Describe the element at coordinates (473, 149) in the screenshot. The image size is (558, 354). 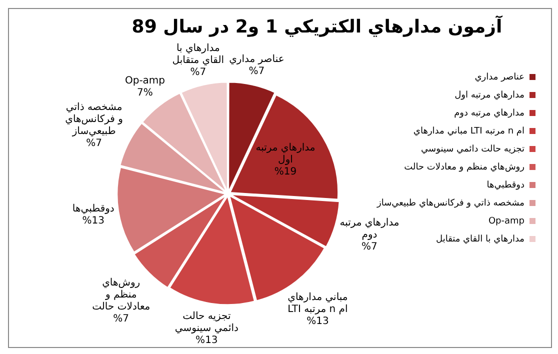
I see `legend-label: تجزيه حالت دائمي سينوسي` at that location.